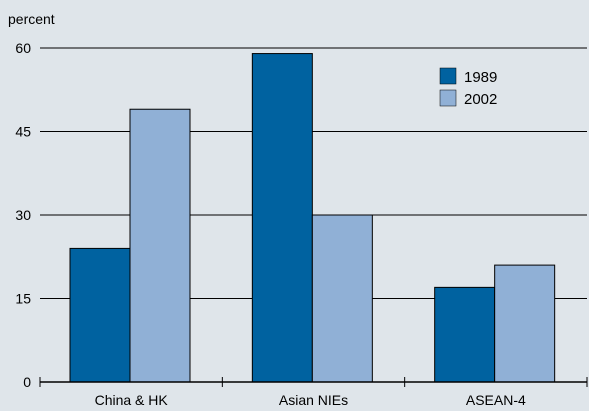 The image size is (589, 411). What do you see at coordinates (448, 76) in the screenshot?
I see `legend-swatch-1989` at bounding box center [448, 76].